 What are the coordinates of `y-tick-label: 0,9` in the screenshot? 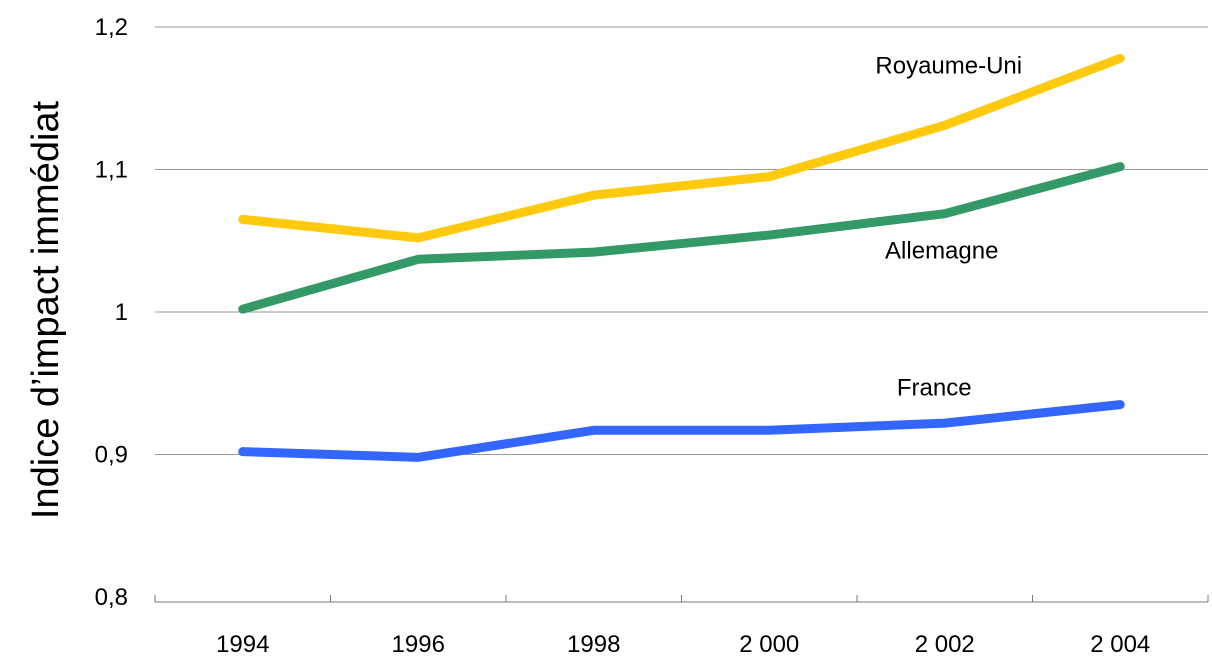 It's located at (111, 455).